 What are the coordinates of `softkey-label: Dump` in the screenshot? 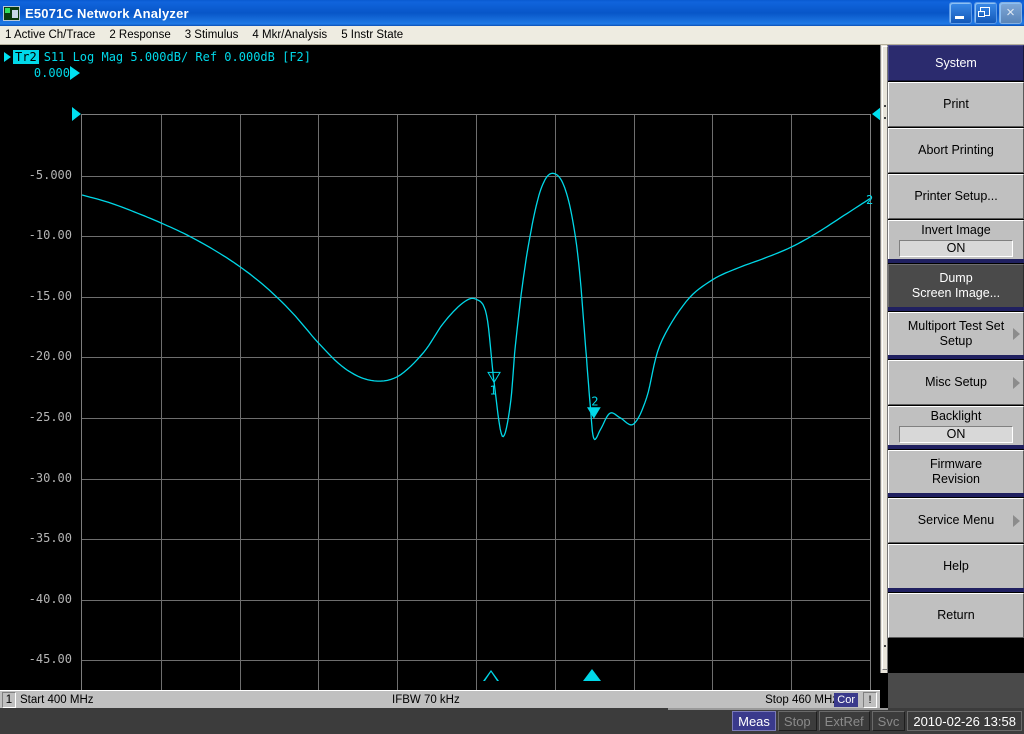 It's located at (956, 278).